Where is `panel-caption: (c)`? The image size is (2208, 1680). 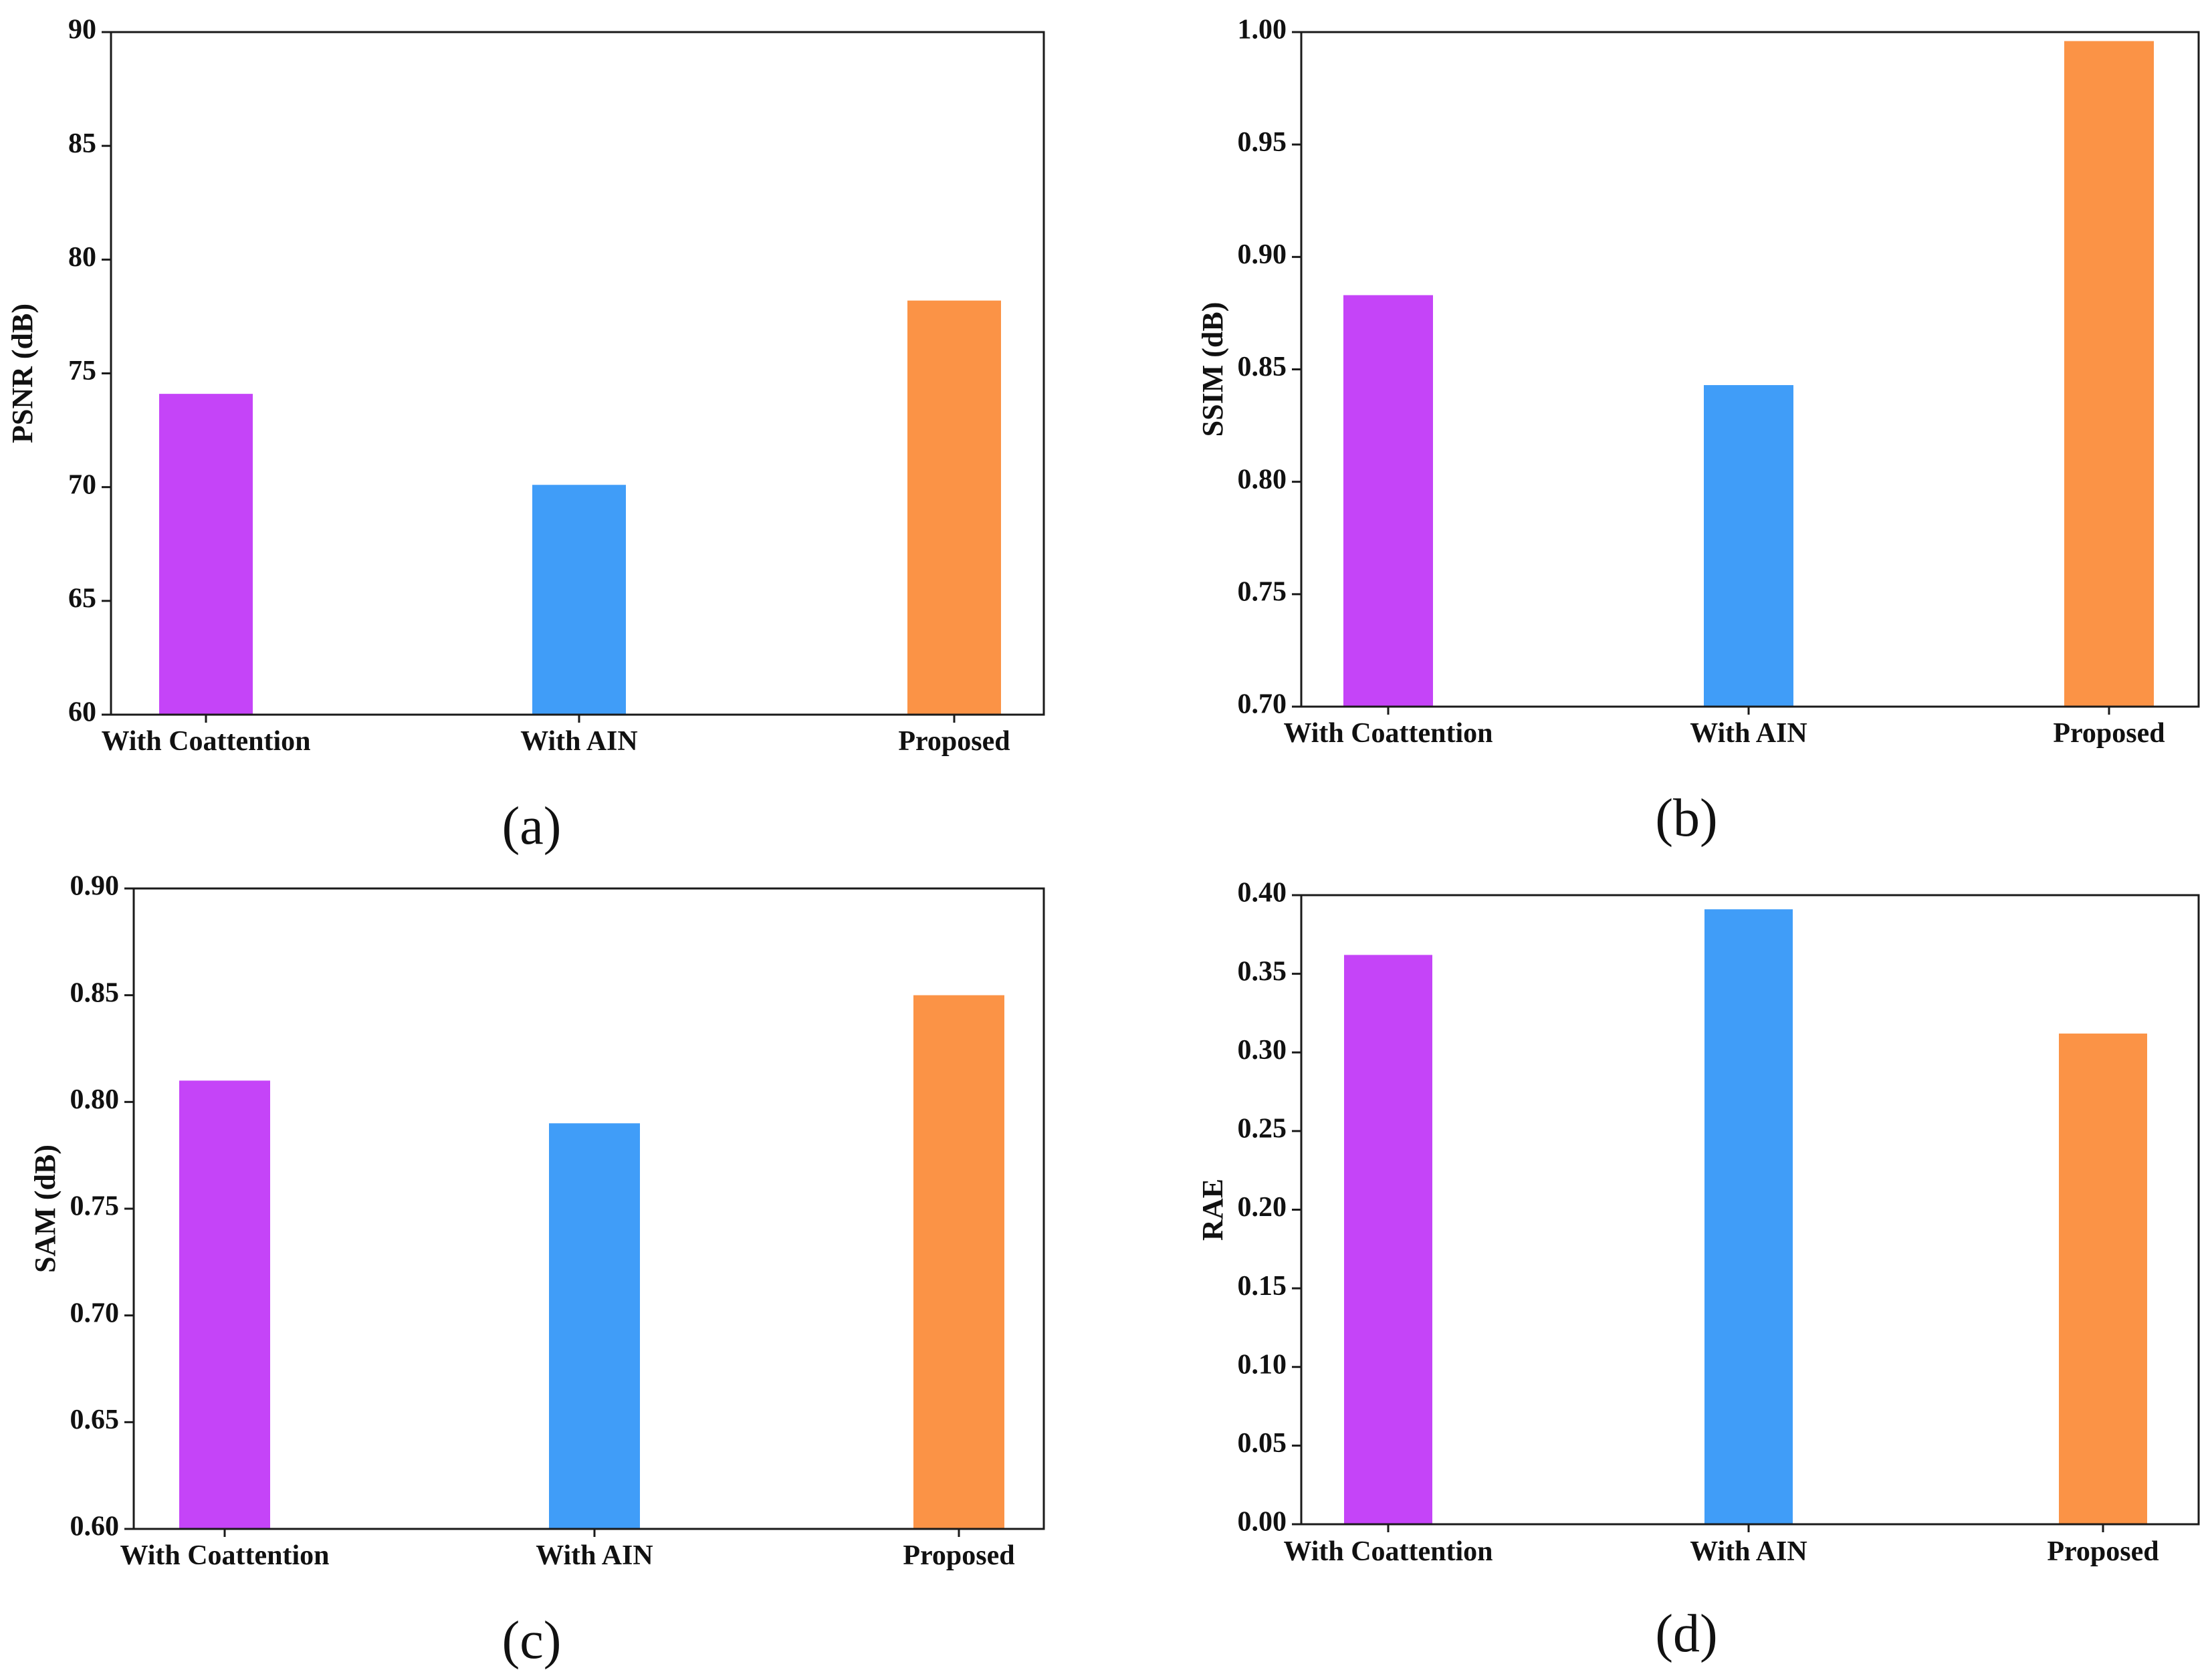
panel-caption: (c) is located at coordinates (532, 1640).